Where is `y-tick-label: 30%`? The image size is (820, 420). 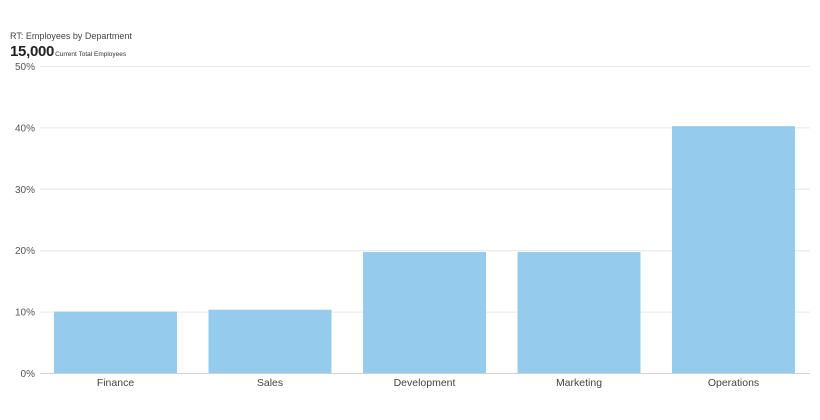
y-tick-label: 30% is located at coordinates (25, 190).